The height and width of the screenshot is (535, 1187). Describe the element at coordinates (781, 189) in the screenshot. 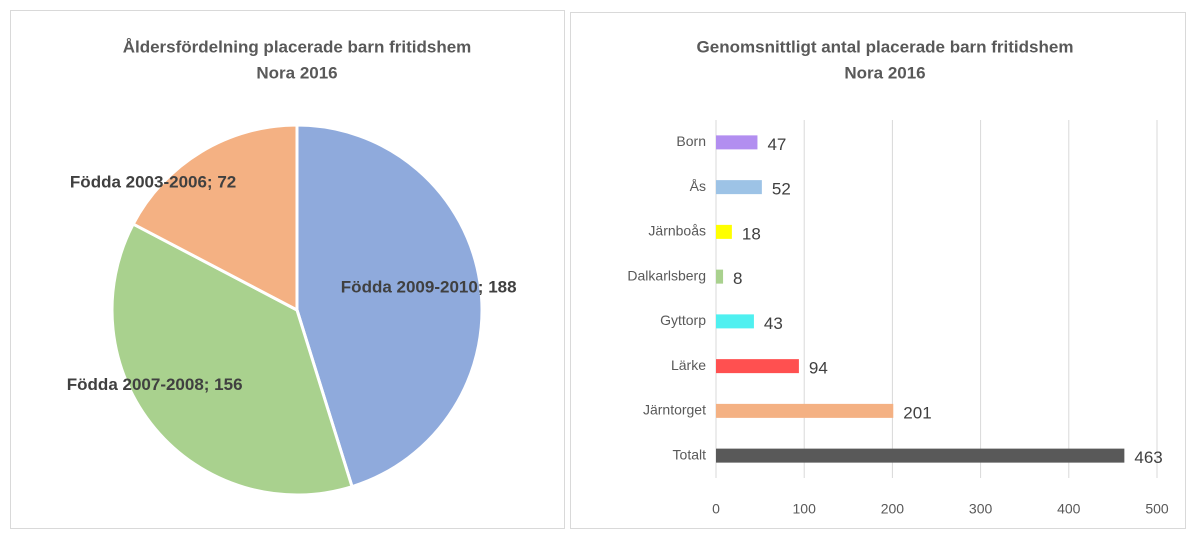

I see `data-label: 52` at that location.